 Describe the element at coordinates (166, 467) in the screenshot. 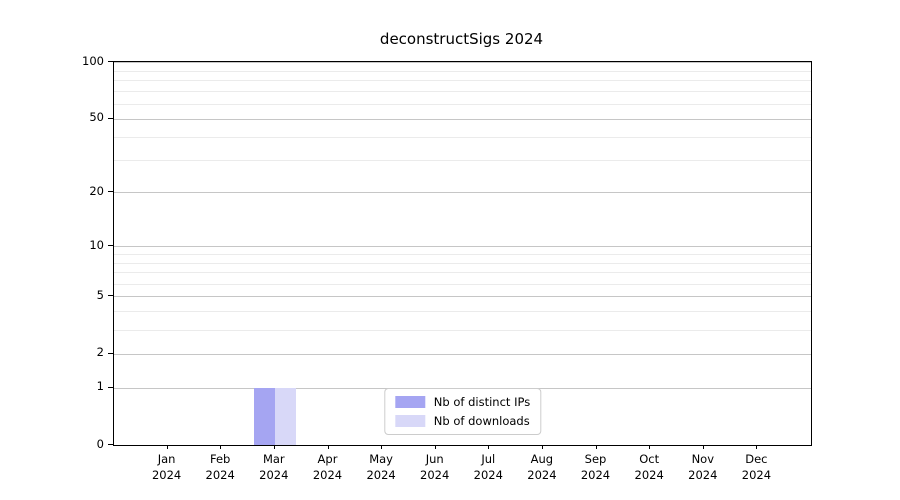

I see `x-tick-label-1: Jan 2024` at that location.